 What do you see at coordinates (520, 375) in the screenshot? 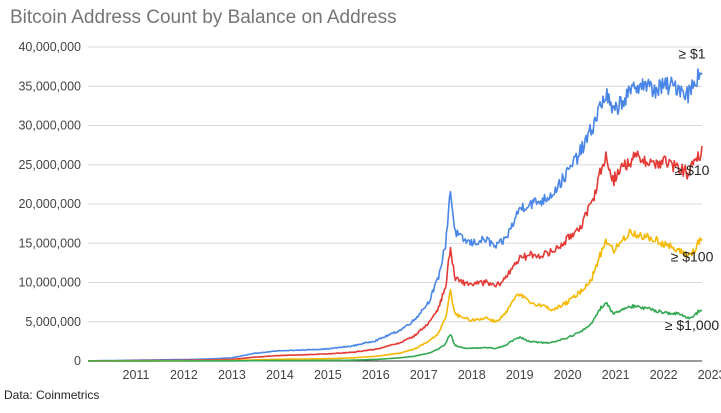
I see `x-tick-label: 2019` at bounding box center [520, 375].